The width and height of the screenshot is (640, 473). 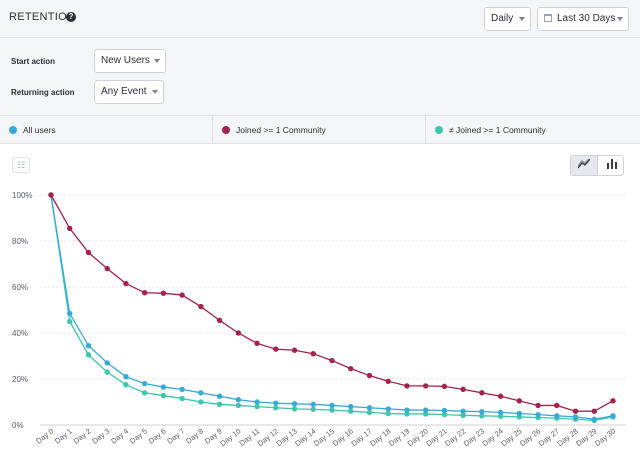 What do you see at coordinates (21, 165) in the screenshot?
I see `retention-grid-icon: ☷` at bounding box center [21, 165].